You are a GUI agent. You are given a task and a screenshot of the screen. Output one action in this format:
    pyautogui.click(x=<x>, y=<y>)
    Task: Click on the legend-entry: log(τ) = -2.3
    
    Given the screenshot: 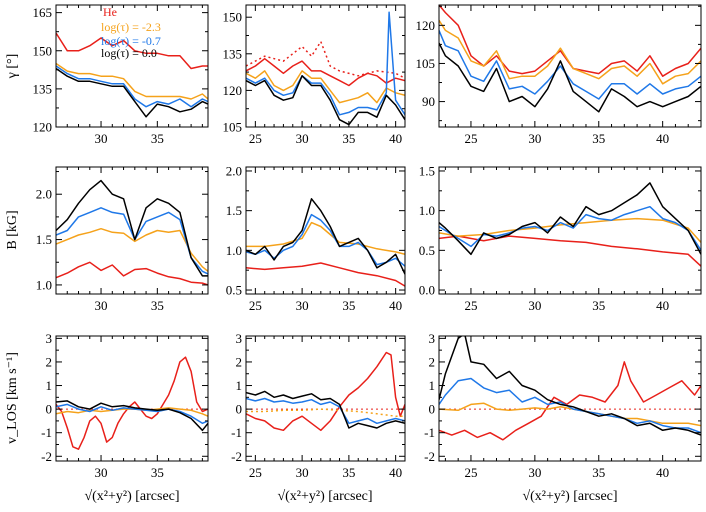 What is the action you would take?
    pyautogui.click(x=131, y=27)
    